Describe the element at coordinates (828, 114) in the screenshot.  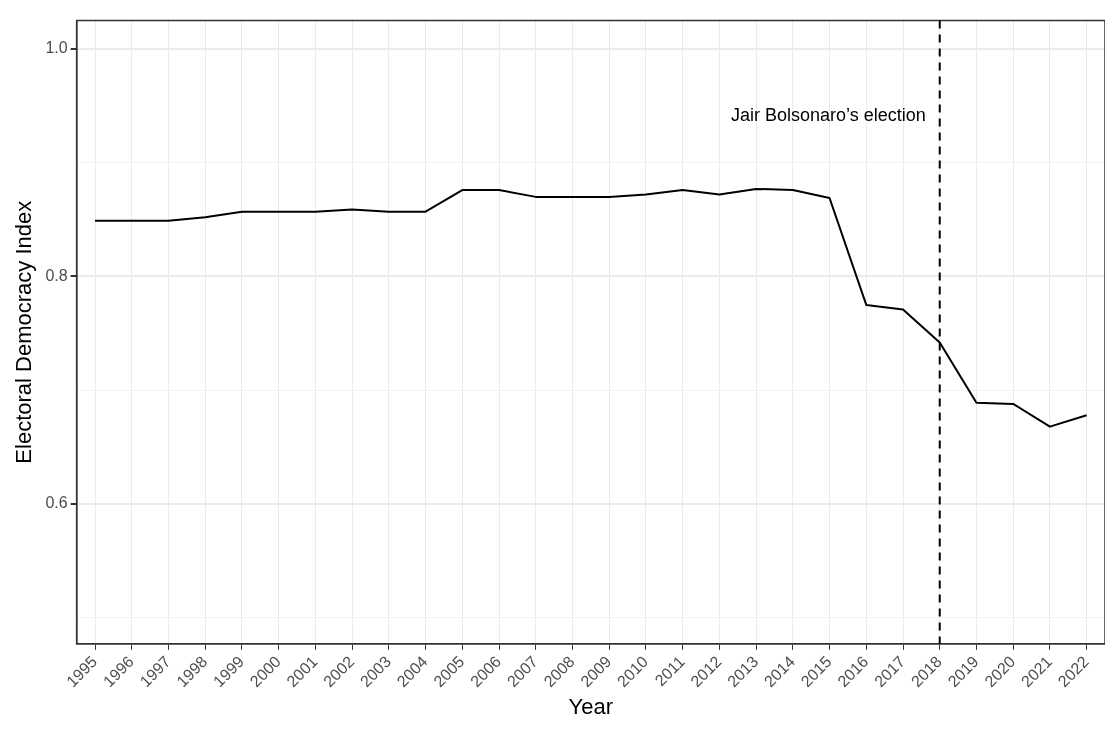
I see `ref-line-label: Jair Bolsonaro’s election` at that location.